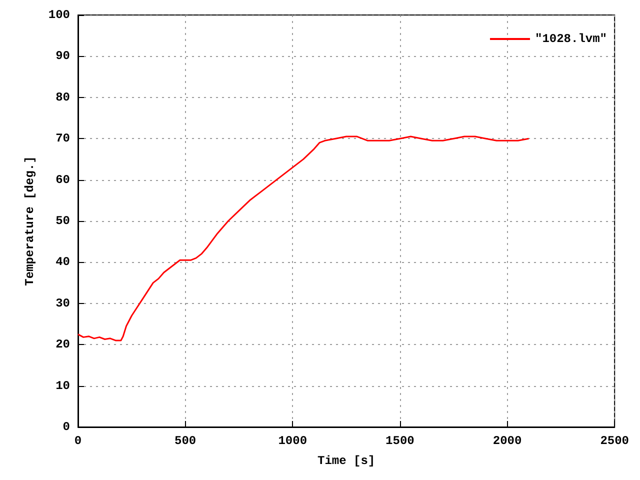 This screenshot has height=480, width=640. I want to click on y-axis-title: Temperature [deg.], so click(30, 221).